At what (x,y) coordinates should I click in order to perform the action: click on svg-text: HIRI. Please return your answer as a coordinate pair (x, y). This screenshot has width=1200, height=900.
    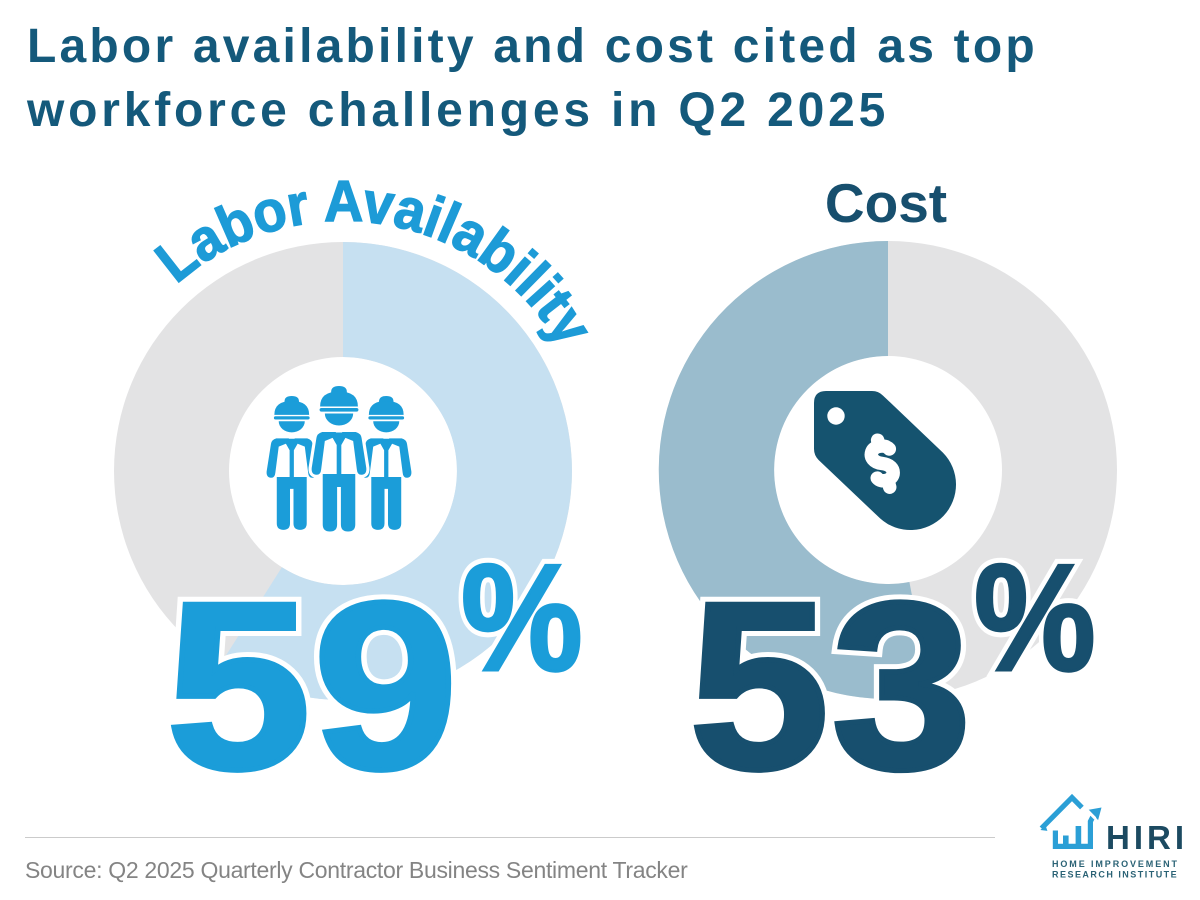
    Looking at the image, I should click on (1147, 837).